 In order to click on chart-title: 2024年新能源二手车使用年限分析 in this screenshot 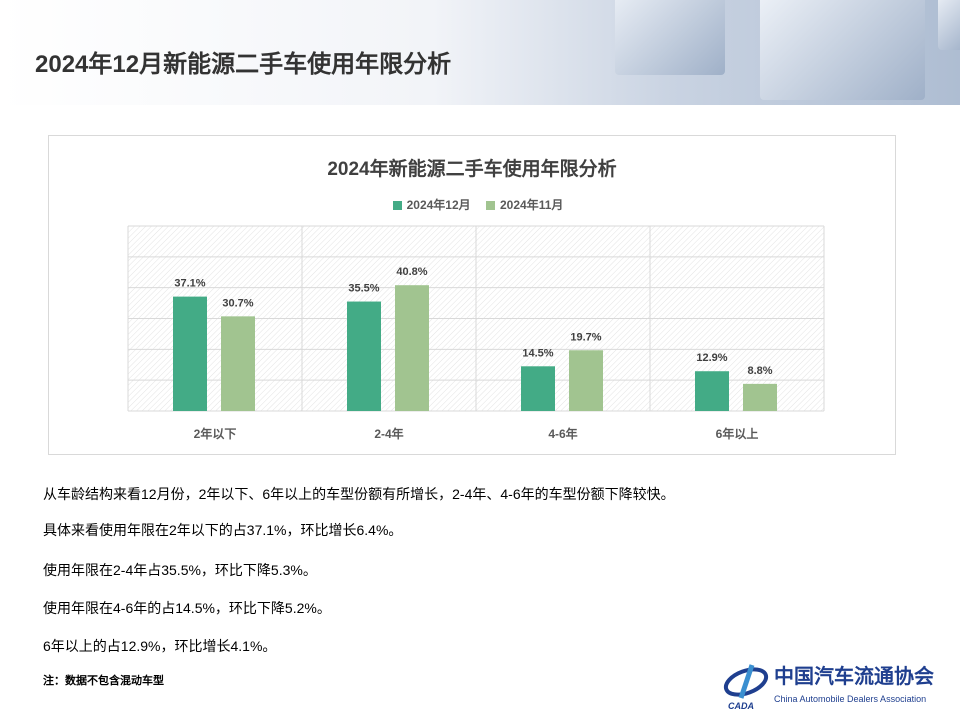, I will do `click(472, 169)`.